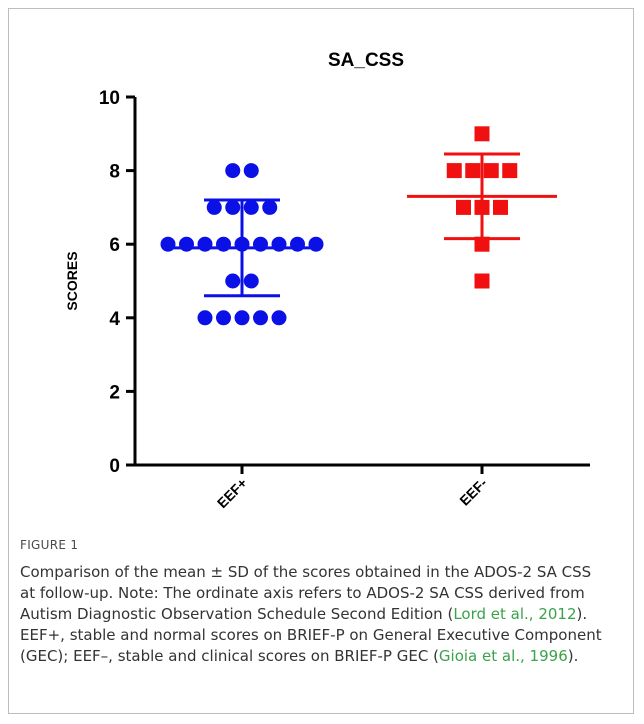 The height and width of the screenshot is (724, 644). I want to click on chart-title: SA_CSS, so click(366, 60).